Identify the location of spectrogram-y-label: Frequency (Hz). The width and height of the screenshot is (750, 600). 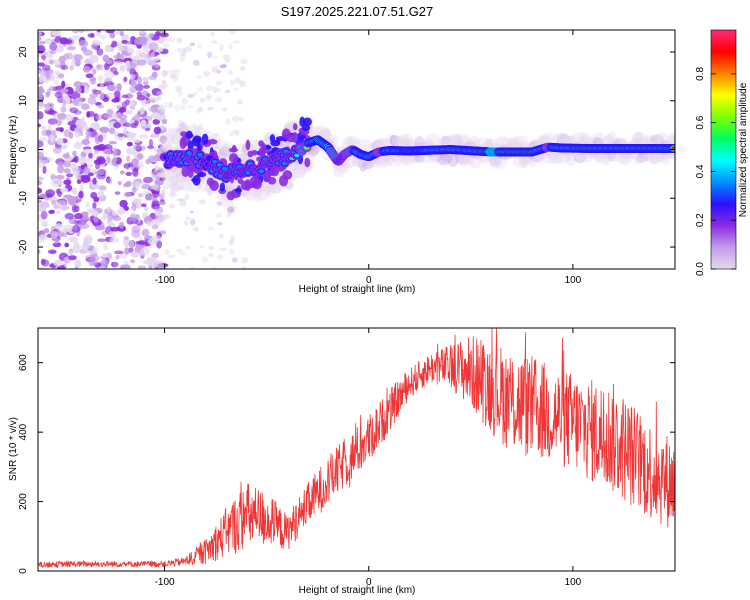
(13, 150).